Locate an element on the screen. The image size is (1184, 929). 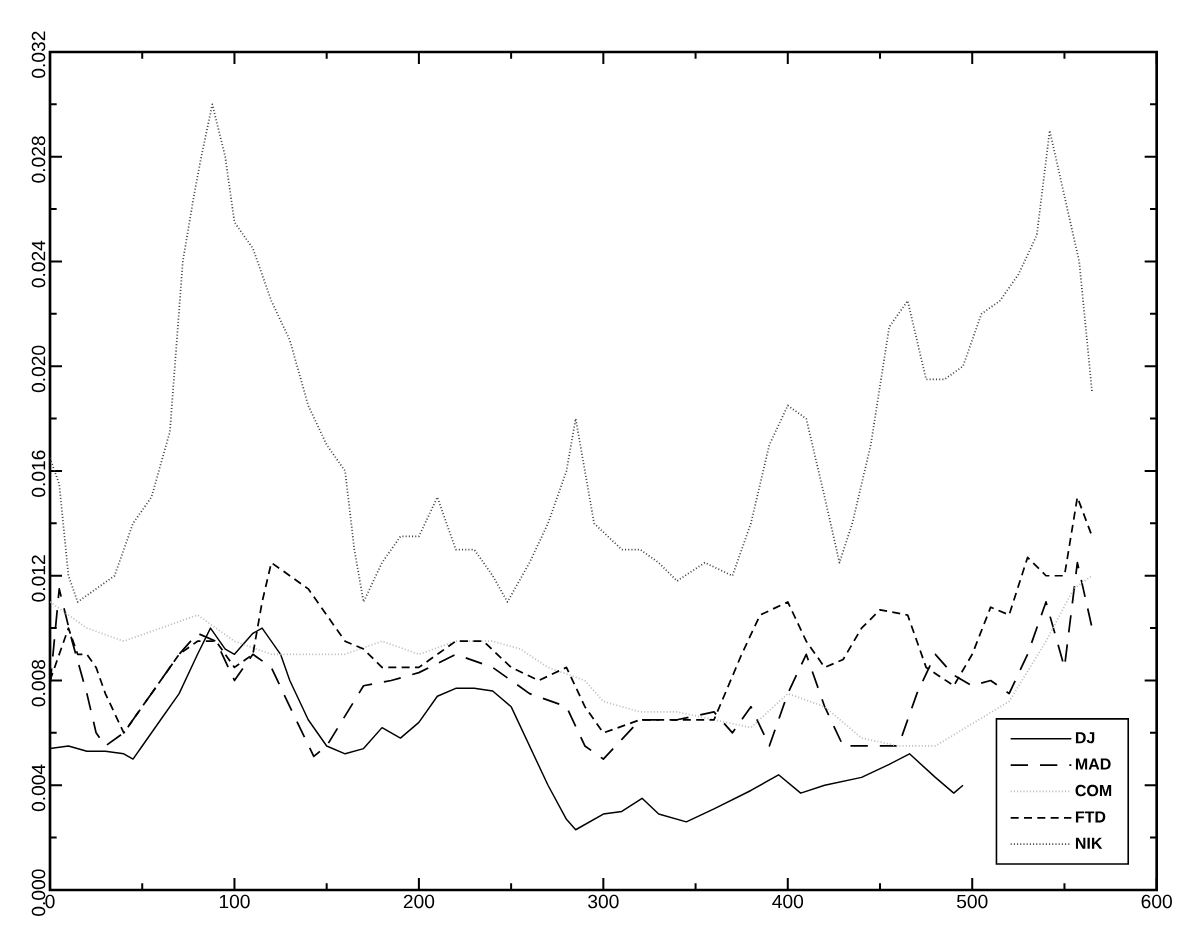
y-tick-label: 0.032 is located at coordinates (38, 54).